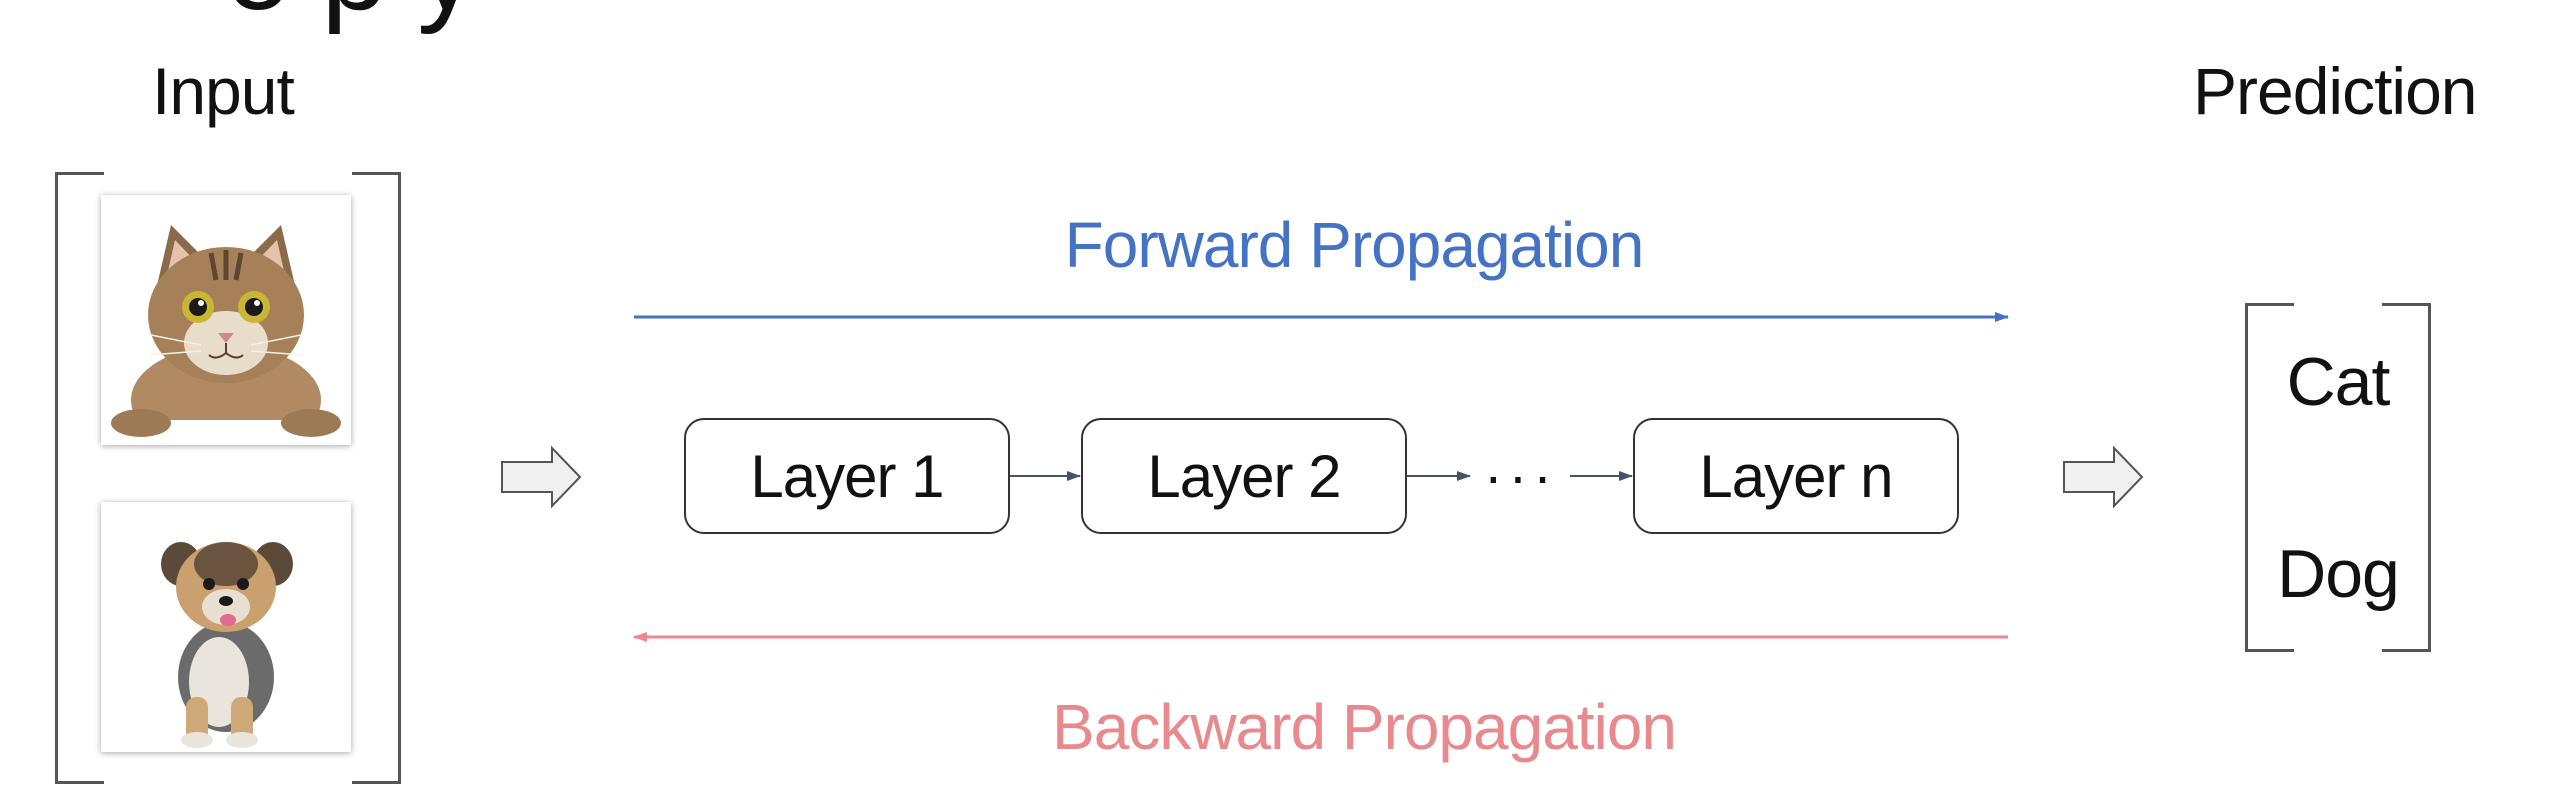  I want to click on prediction-heading: Prediction, so click(2335, 91).